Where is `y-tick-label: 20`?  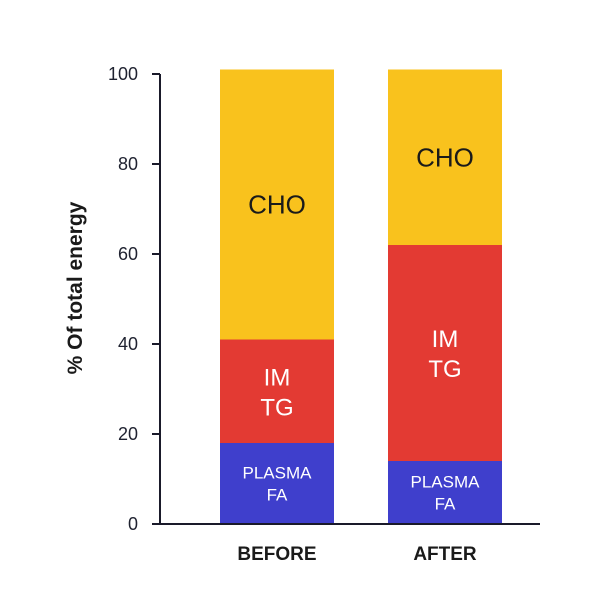
y-tick-label: 20 is located at coordinates (128, 434).